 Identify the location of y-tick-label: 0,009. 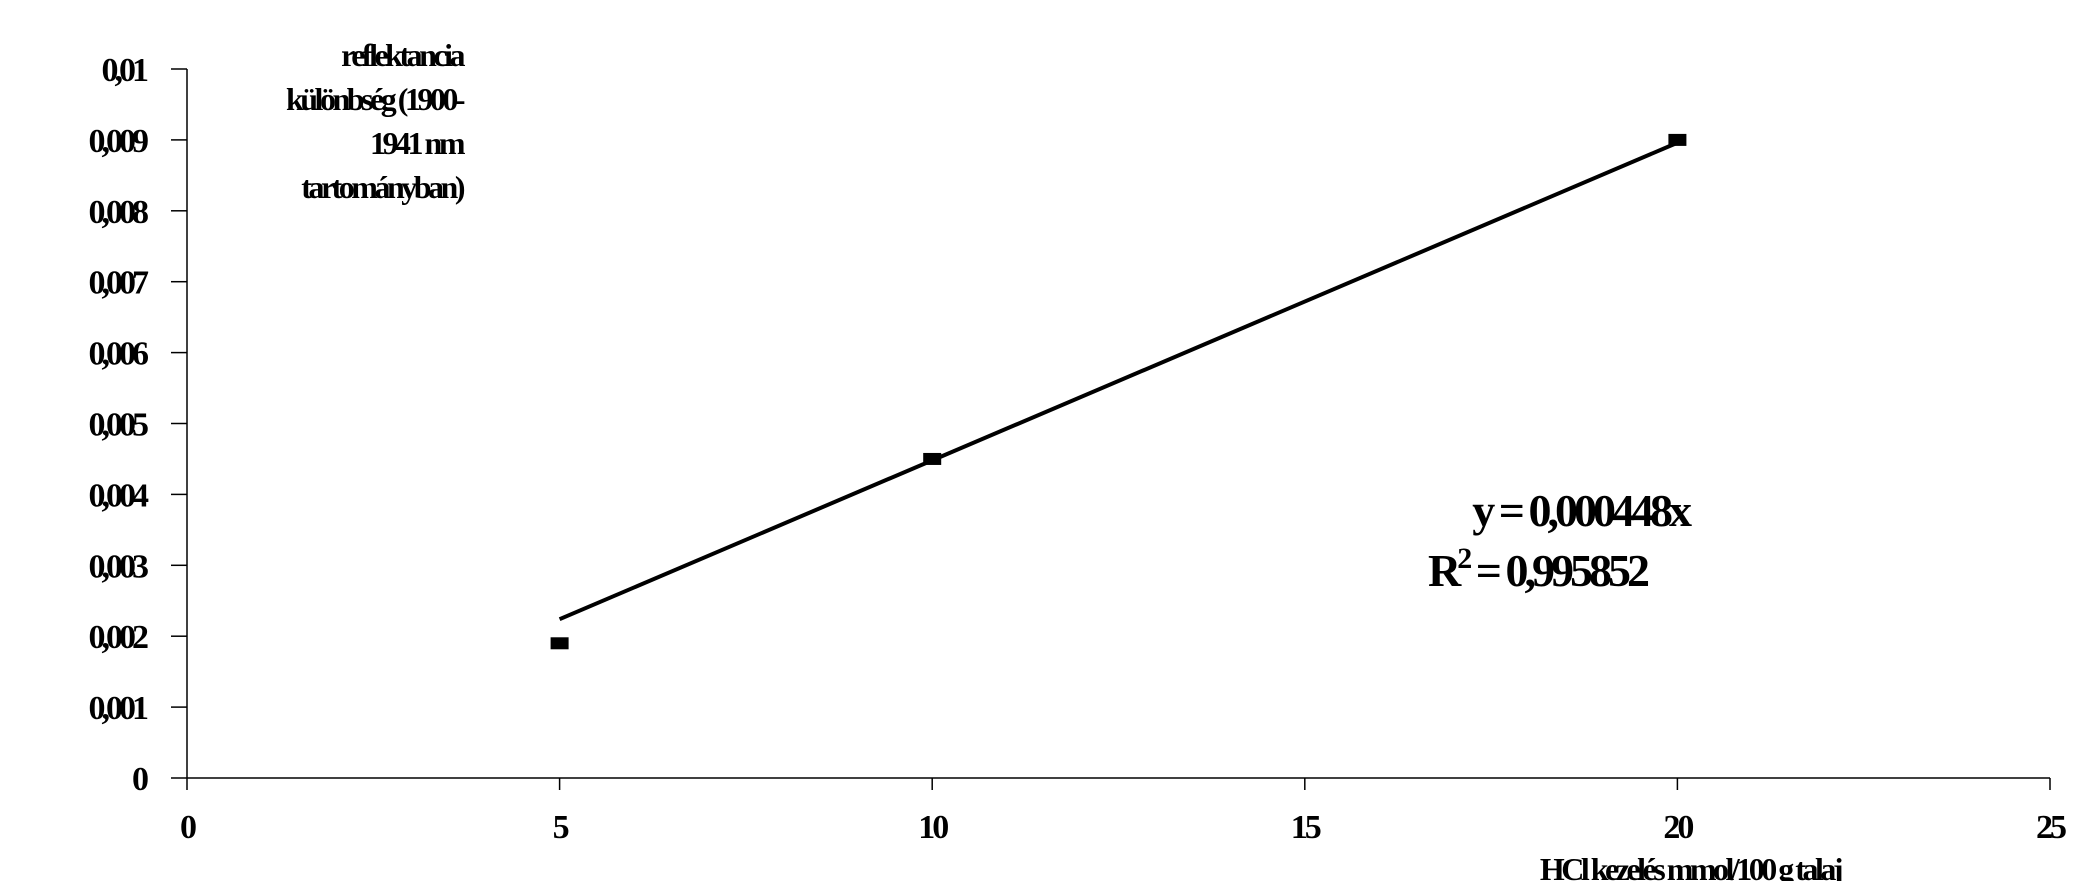
(119, 141).